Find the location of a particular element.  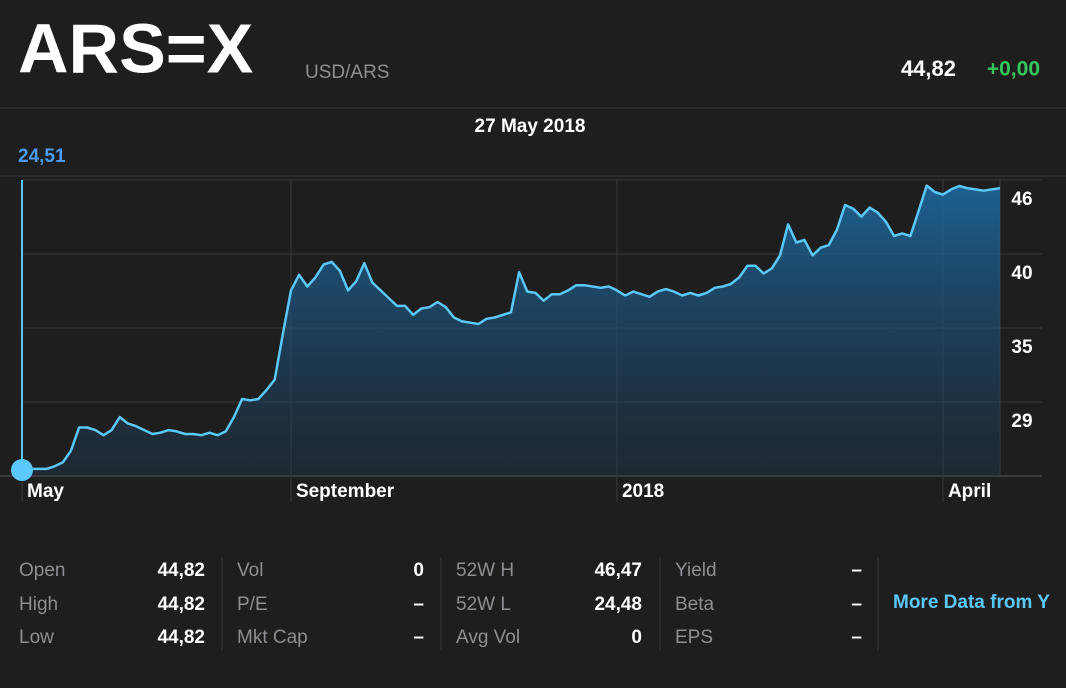

stat-label: Yield is located at coordinates (696, 570).